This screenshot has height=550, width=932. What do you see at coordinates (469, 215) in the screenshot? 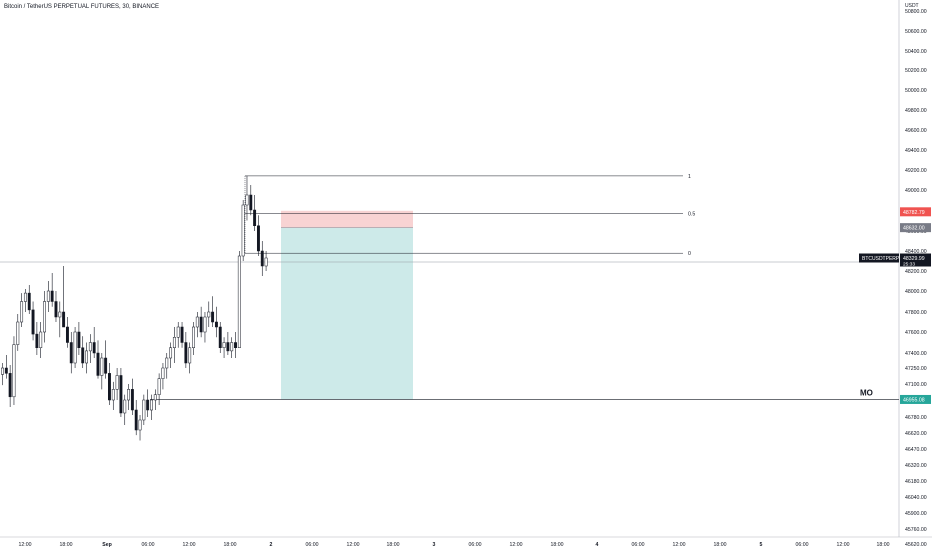
I see `fib-levels: 10.50` at bounding box center [469, 215].